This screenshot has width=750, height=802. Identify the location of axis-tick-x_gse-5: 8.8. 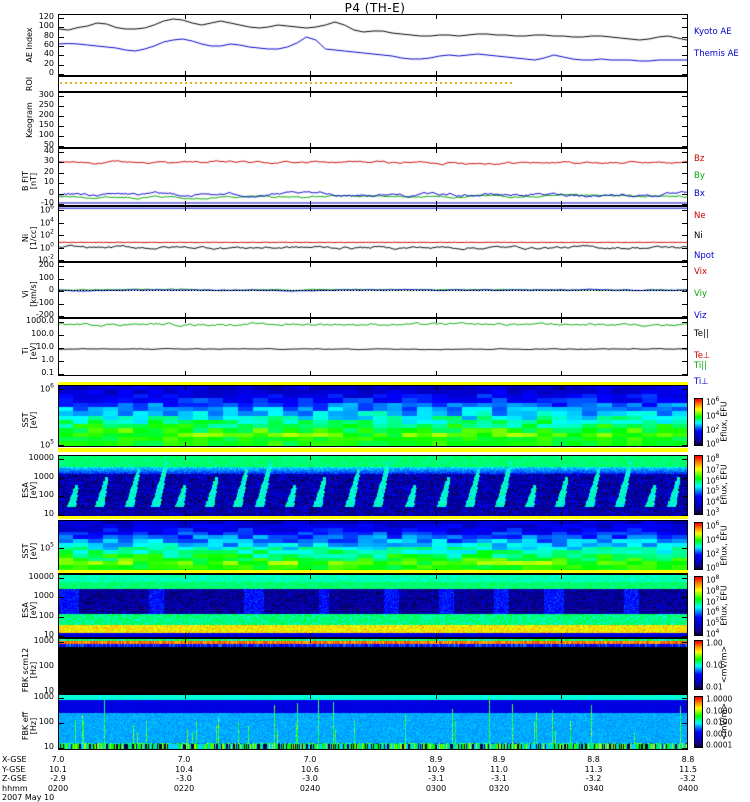
(593, 759).